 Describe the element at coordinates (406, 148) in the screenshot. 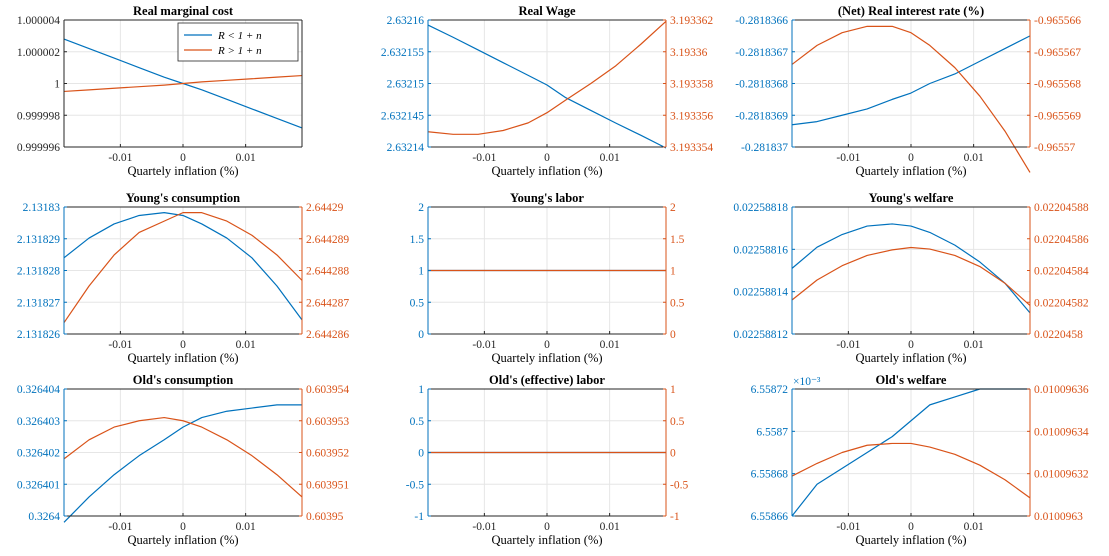

I see `y-tick-label-left: 2.63214` at that location.